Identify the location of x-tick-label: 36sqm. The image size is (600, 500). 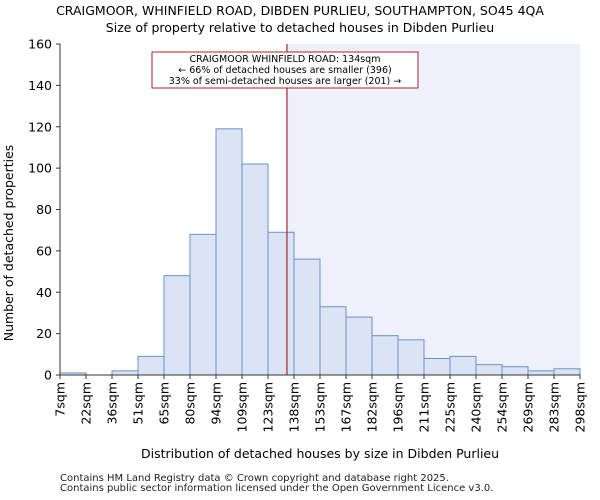
(112, 403).